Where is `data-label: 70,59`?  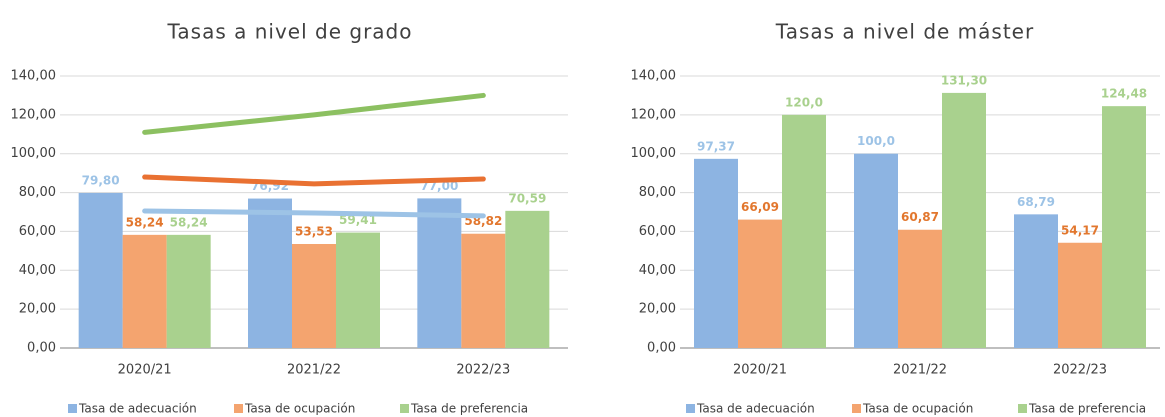
data-label: 70,59 is located at coordinates (527, 198).